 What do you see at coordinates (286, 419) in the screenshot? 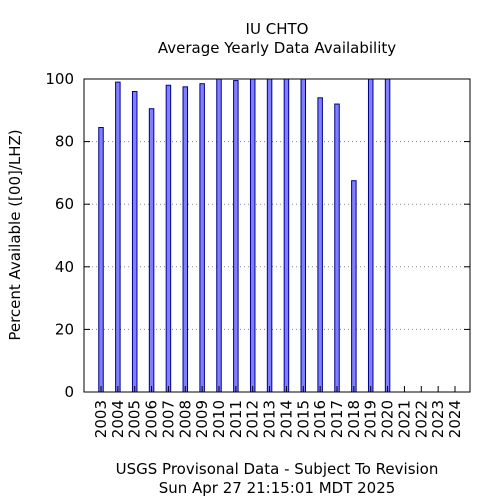
I see `x-tick-label: 2014` at bounding box center [286, 419].